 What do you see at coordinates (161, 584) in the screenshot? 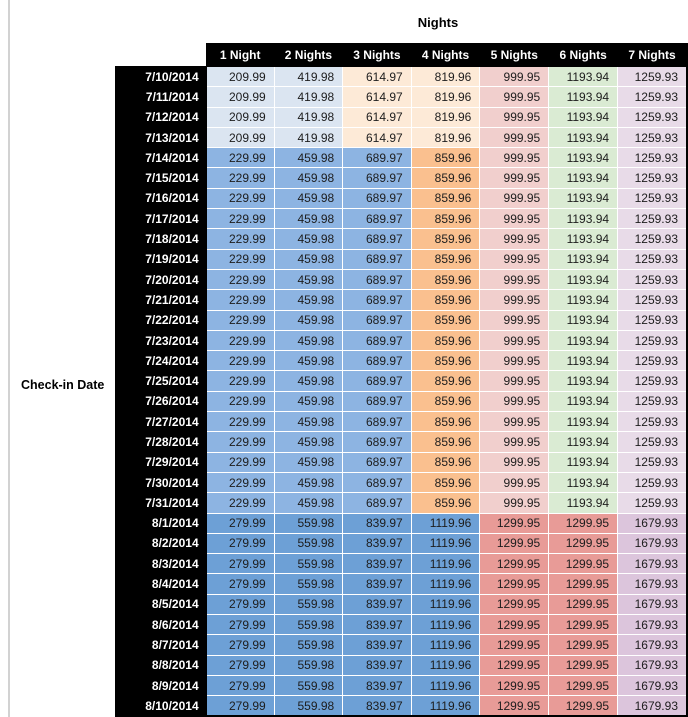
I see `row-date-cell: 8/4/2014` at bounding box center [161, 584].